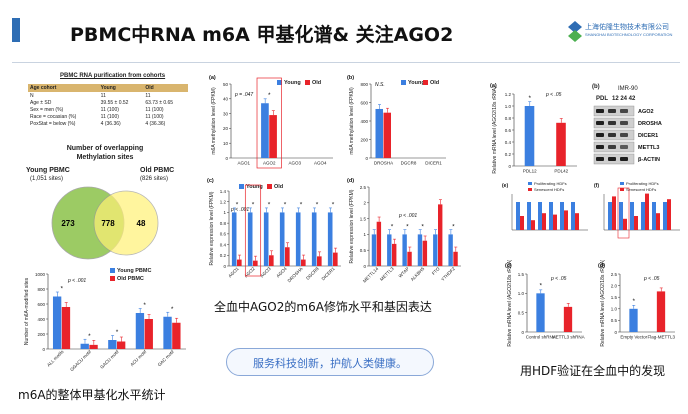 This screenshot has width=688, height=414. What do you see at coordinates (105, 148) in the screenshot?
I see `venn-title-1: Number of overlapping` at bounding box center [105, 148].